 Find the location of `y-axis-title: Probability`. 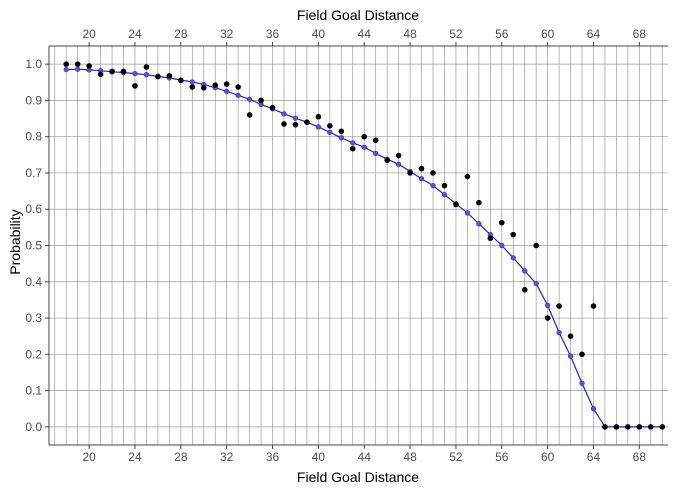

y-axis-title: Probability is located at coordinates (15, 241).